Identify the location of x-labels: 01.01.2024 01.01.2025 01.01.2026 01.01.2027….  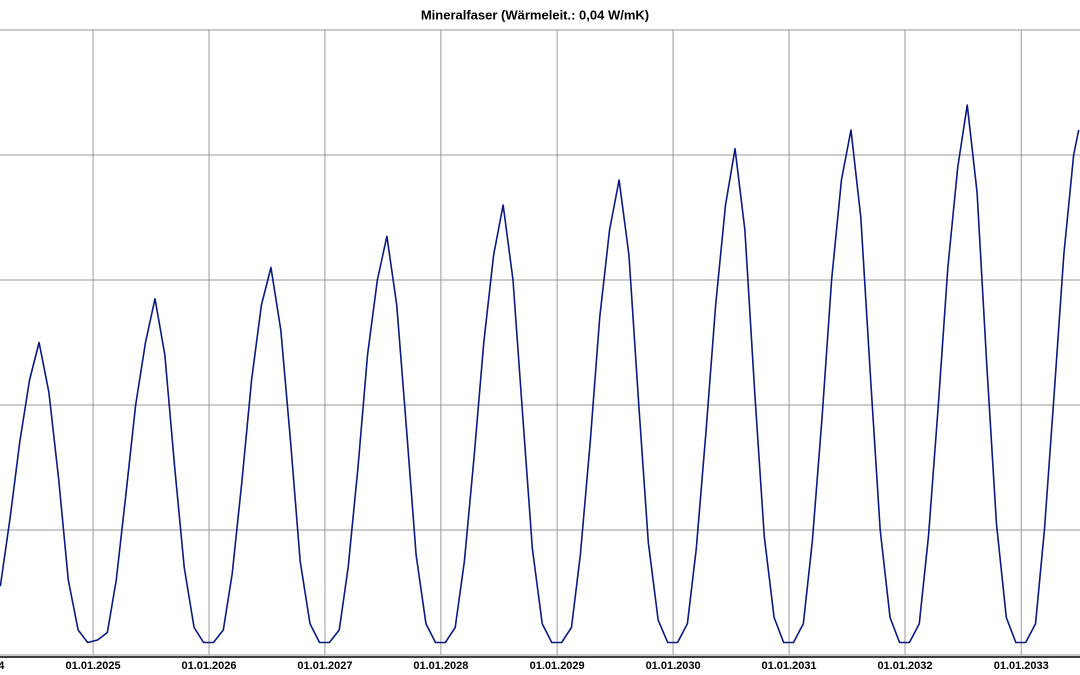
(524, 666).